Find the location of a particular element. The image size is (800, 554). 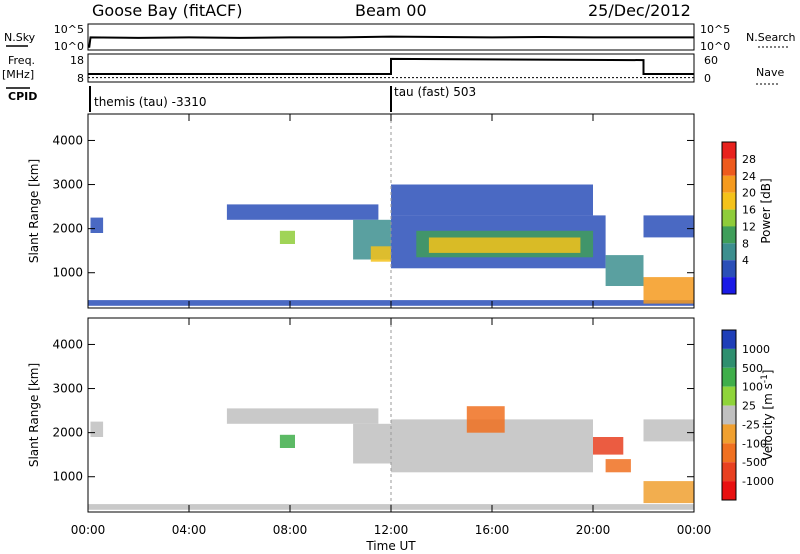

colorbar-tick-4: 12 is located at coordinates (749, 226).